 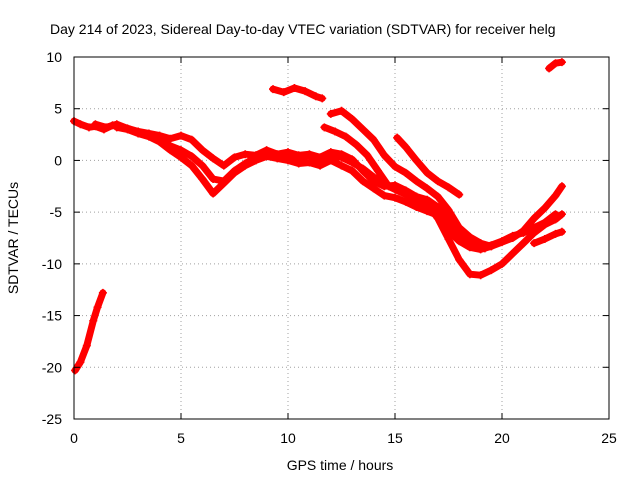 What do you see at coordinates (58, 160) in the screenshot?
I see `y-tick-label: 0` at bounding box center [58, 160].